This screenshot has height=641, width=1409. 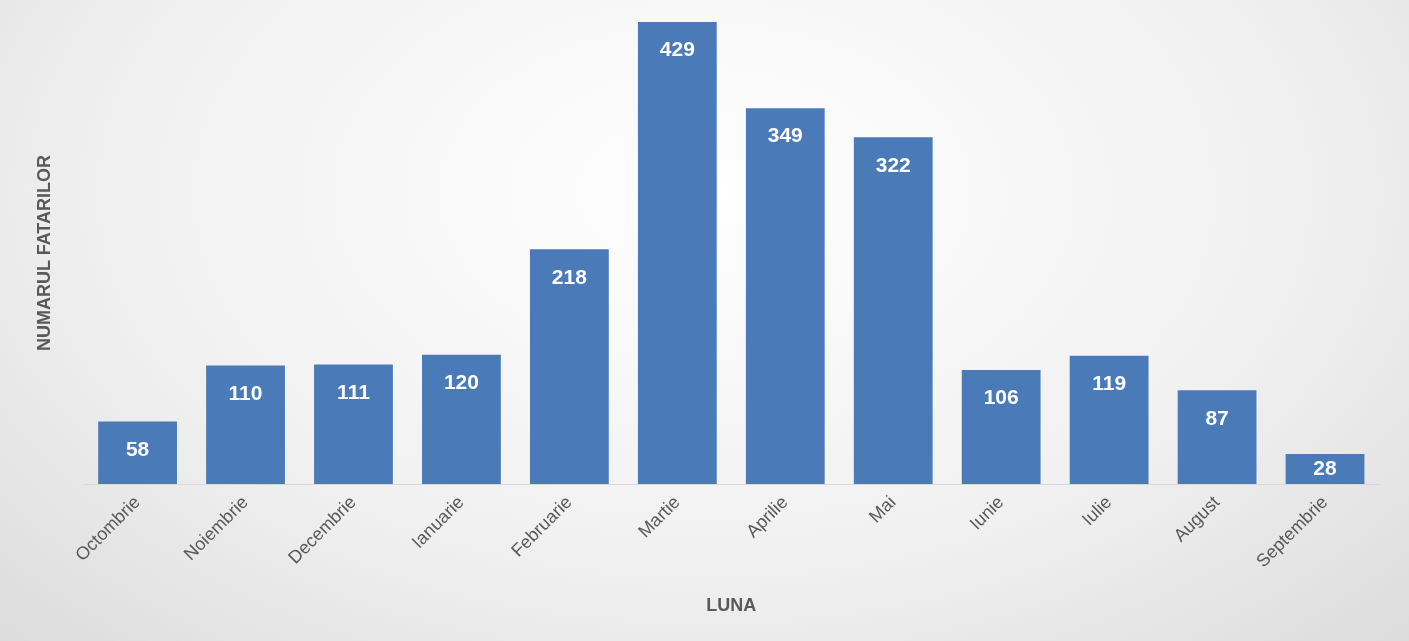 I want to click on x-tick-label: Mai, so click(x=882, y=509).